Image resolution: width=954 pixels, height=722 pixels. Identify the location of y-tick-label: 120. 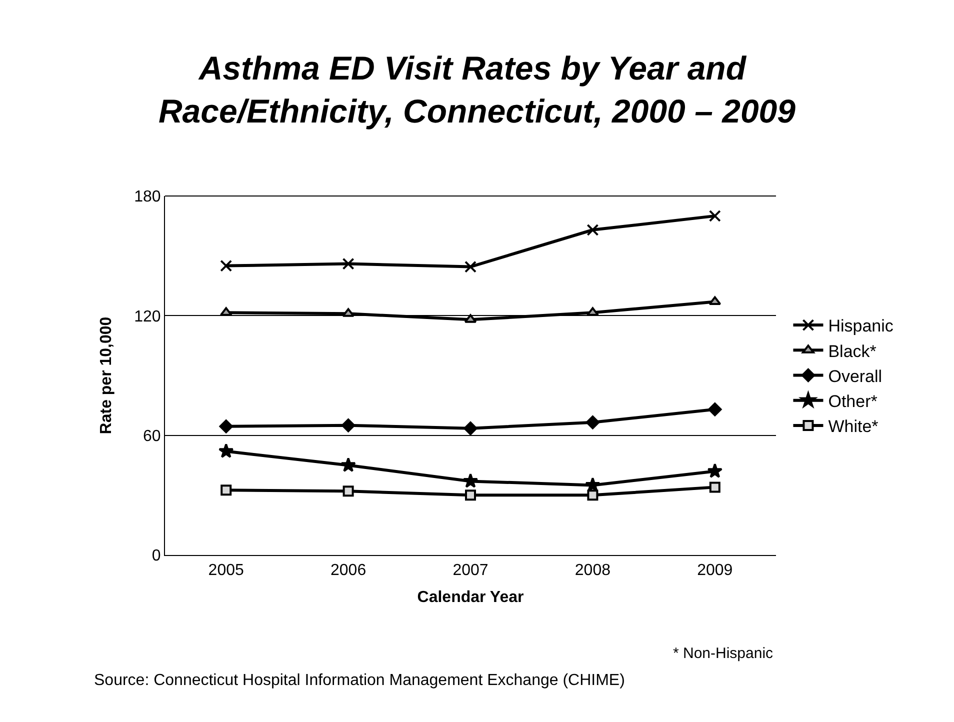
(147, 317).